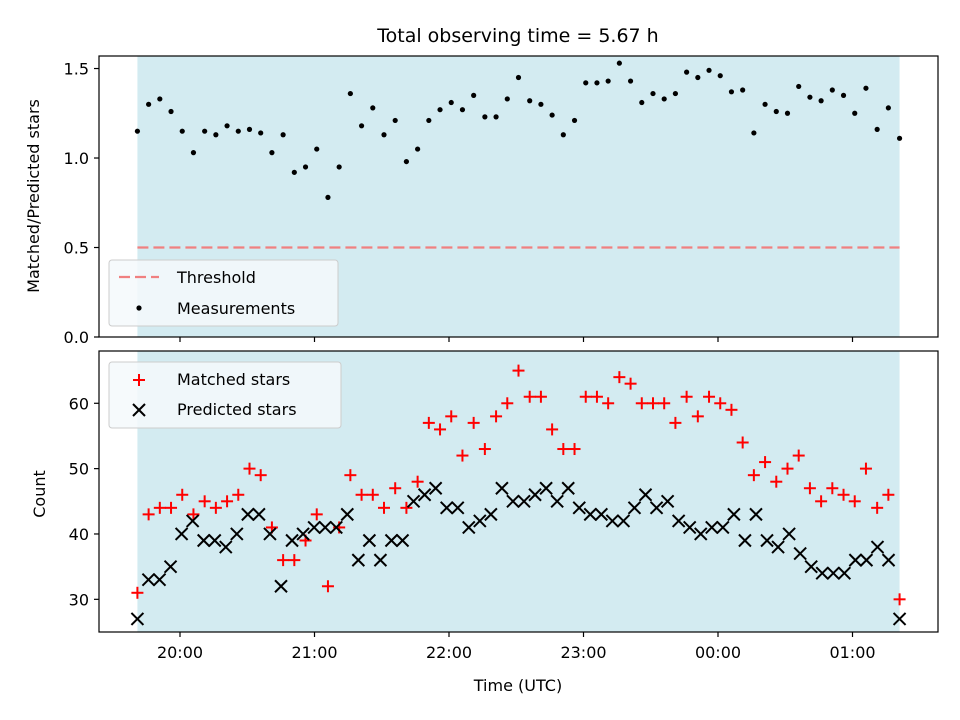  What do you see at coordinates (76, 69) in the screenshot?
I see `top-y-tick-label: 1.5` at bounding box center [76, 69].